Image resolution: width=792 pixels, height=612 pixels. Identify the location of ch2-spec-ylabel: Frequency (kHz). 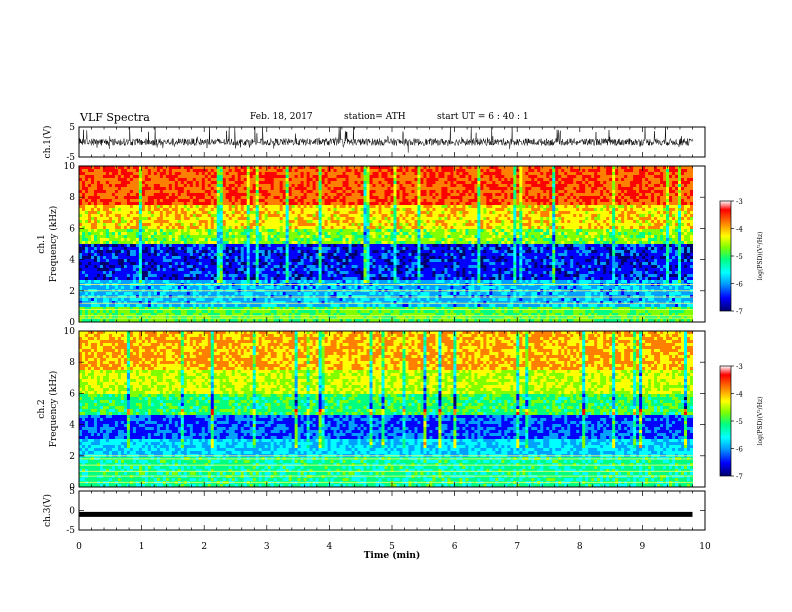
(53, 409).